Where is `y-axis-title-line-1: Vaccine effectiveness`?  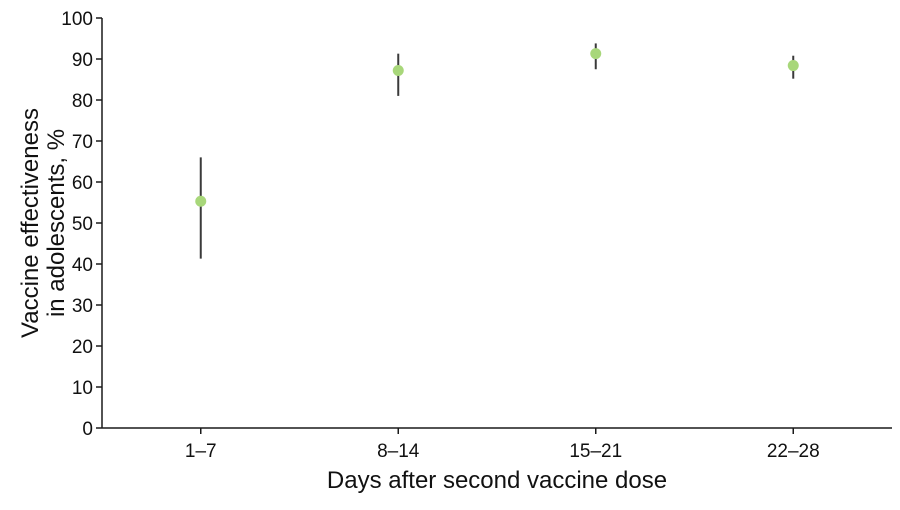
y-axis-title-line-1: Vaccine effectiveness is located at coordinates (30, 223).